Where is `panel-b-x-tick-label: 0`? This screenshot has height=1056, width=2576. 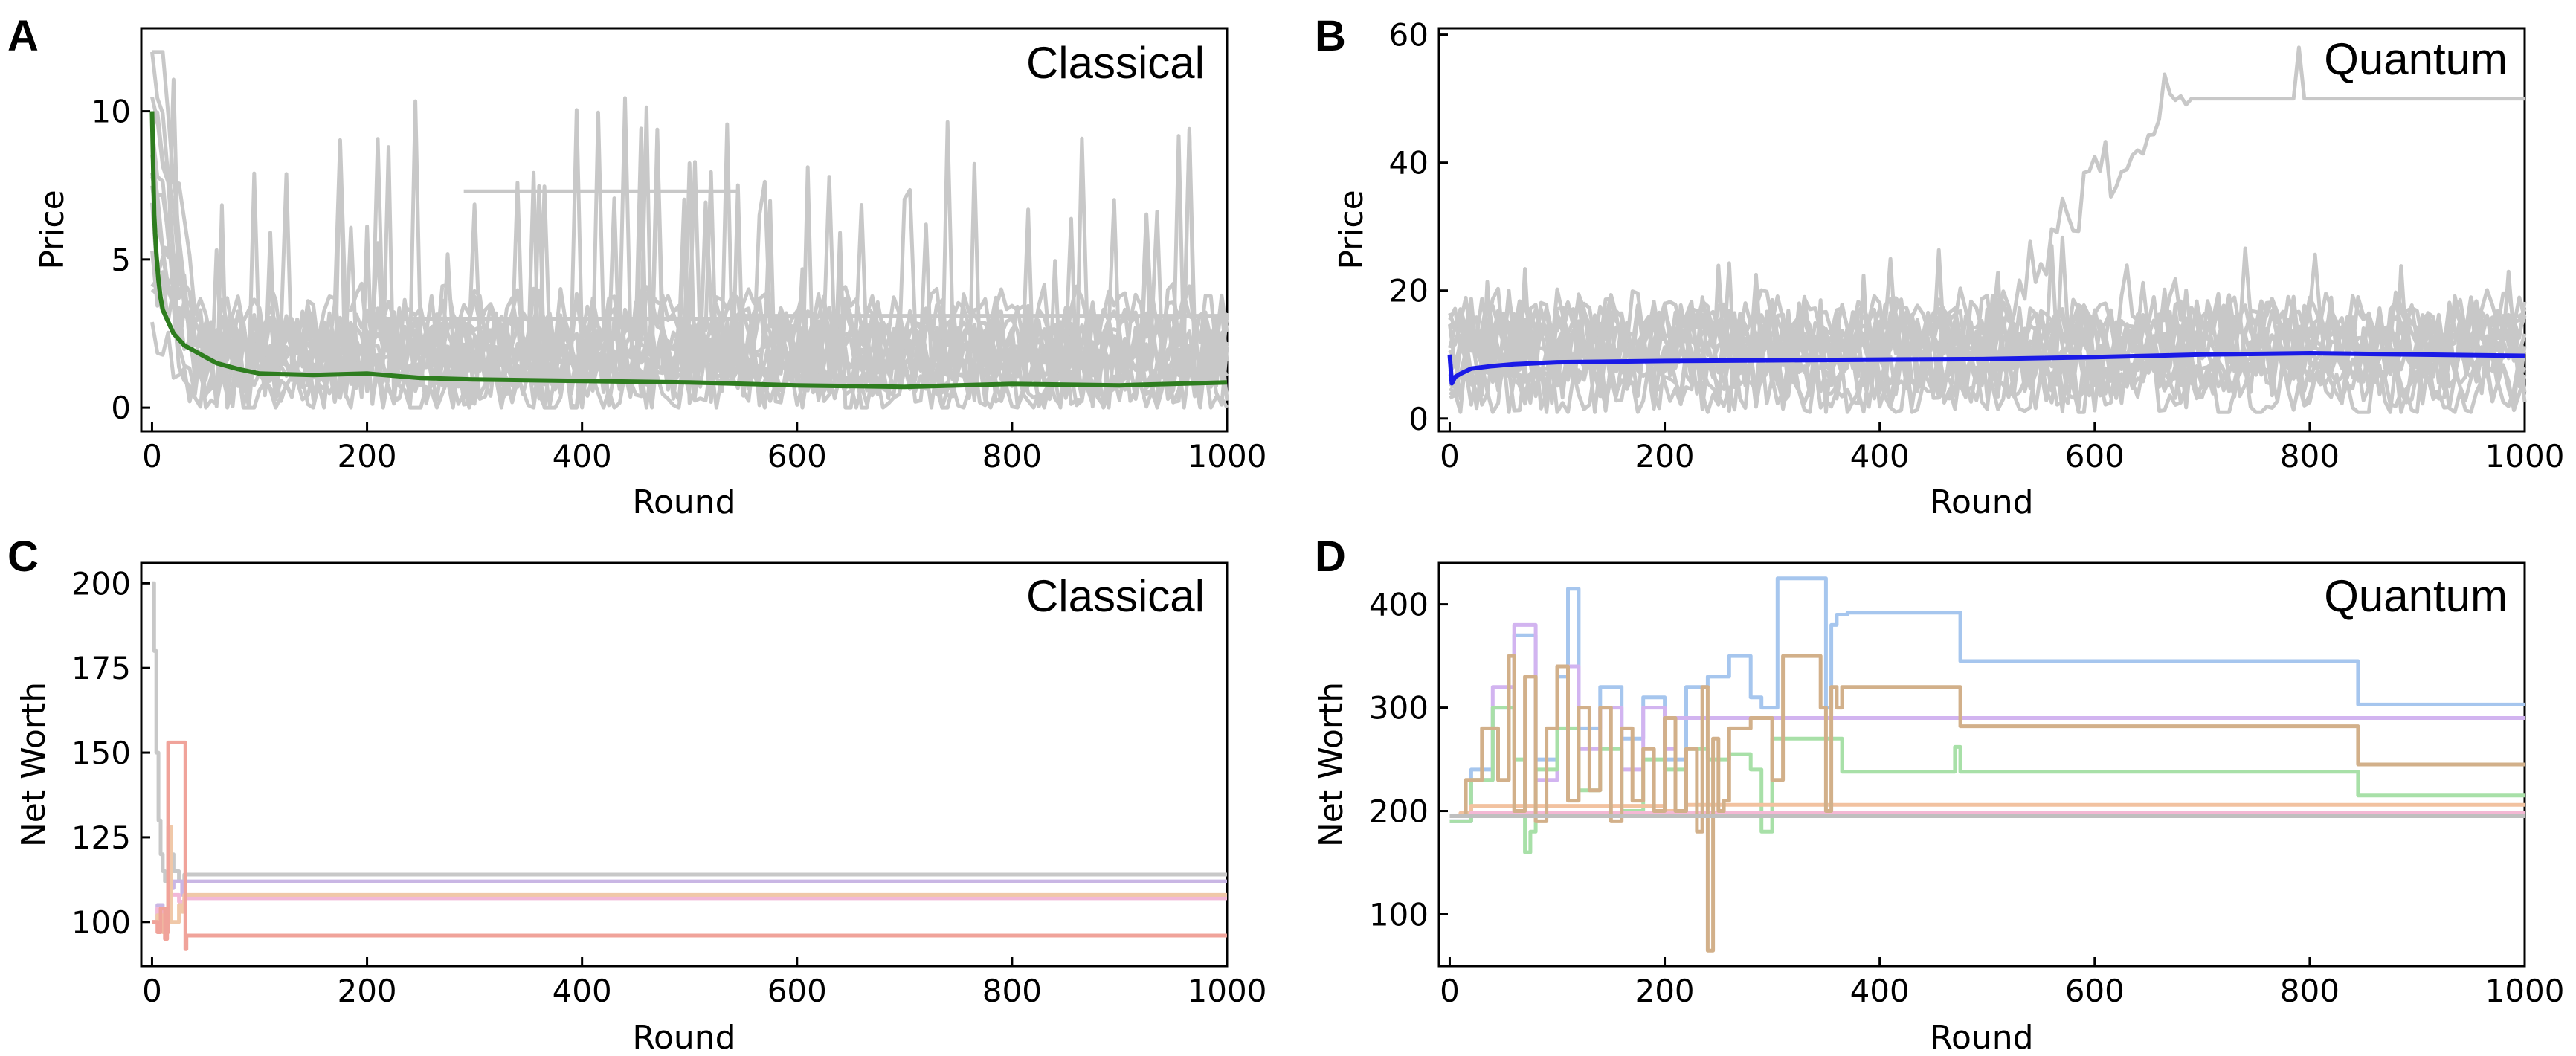
panel-b-x-tick-label: 0 is located at coordinates (1450, 456).